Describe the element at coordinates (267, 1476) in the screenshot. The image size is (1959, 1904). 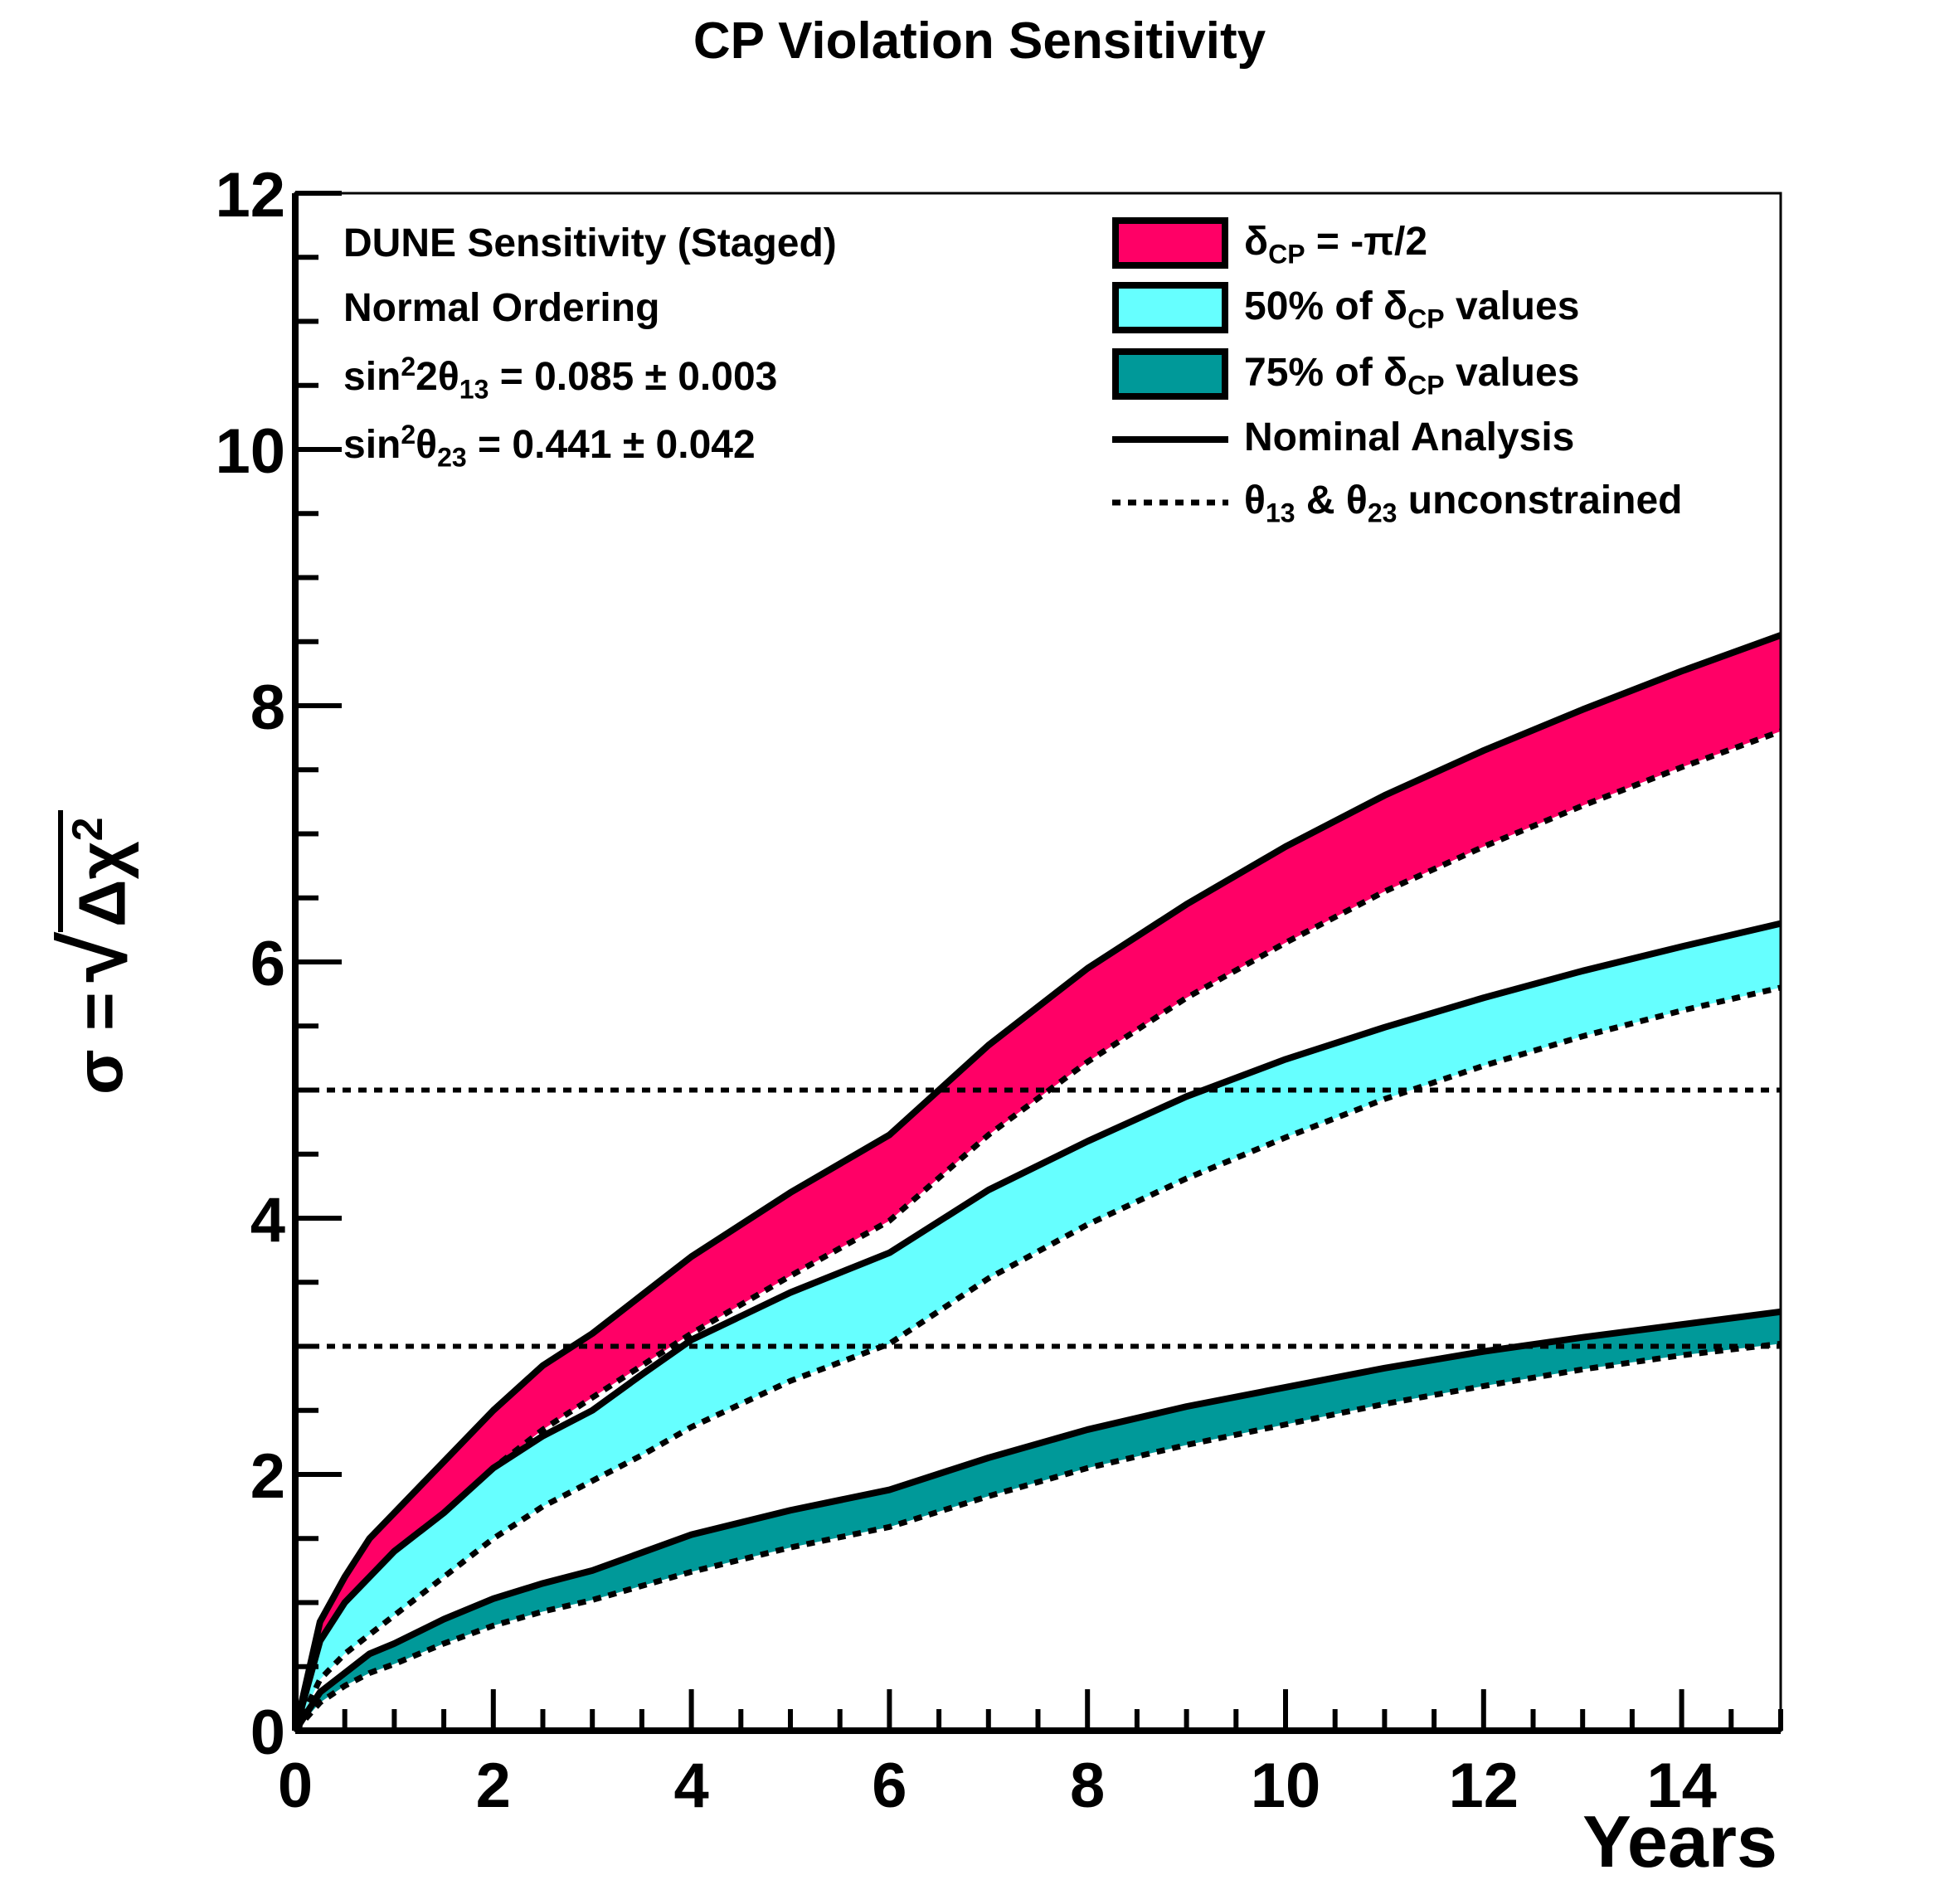
I see `y-tick-label: 2` at that location.